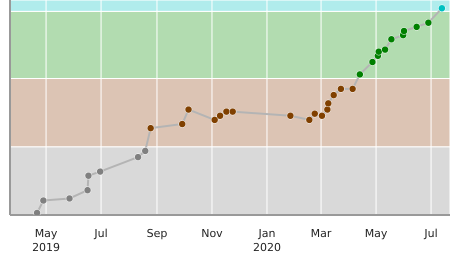  What do you see at coordinates (212, 233) in the screenshot?
I see `x-tick-label: Nov` at bounding box center [212, 233].